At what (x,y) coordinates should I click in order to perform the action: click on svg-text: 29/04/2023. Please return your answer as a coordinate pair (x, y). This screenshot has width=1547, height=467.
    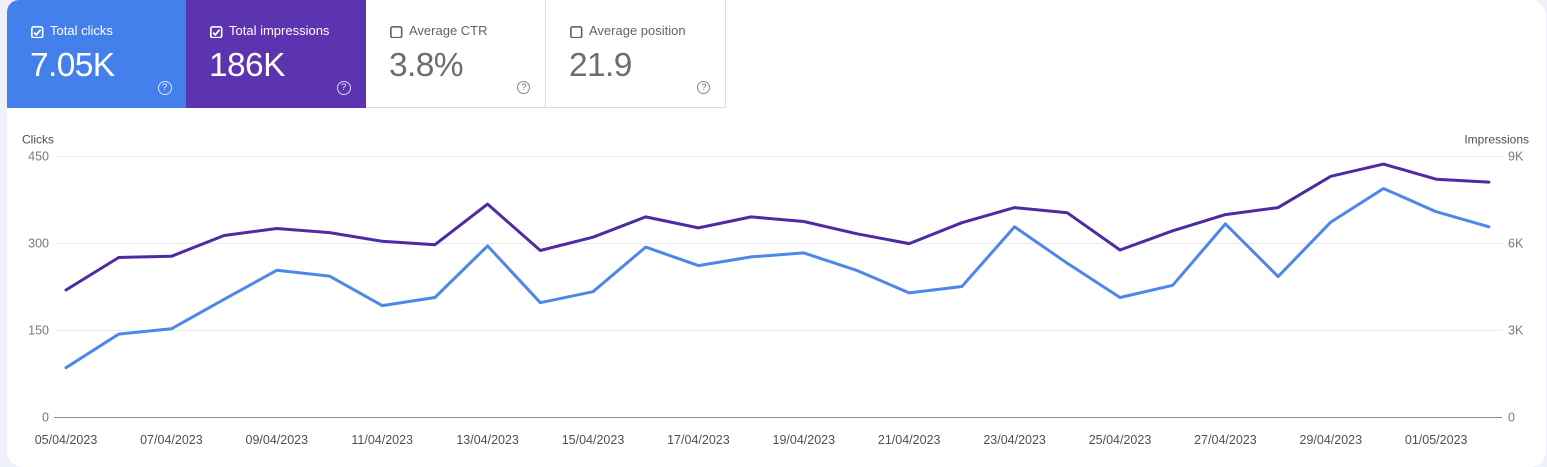
    Looking at the image, I should click on (1331, 440).